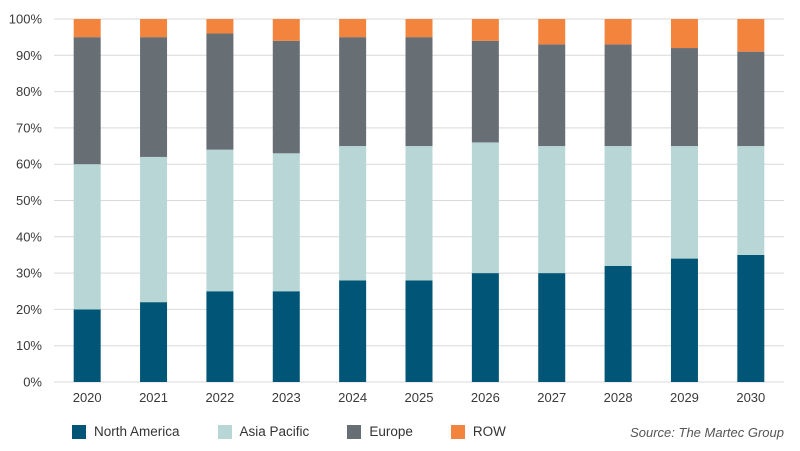  Describe the element at coordinates (274, 431) in the screenshot. I see `legend-label-asia-pacific: Asia Pacific` at that location.